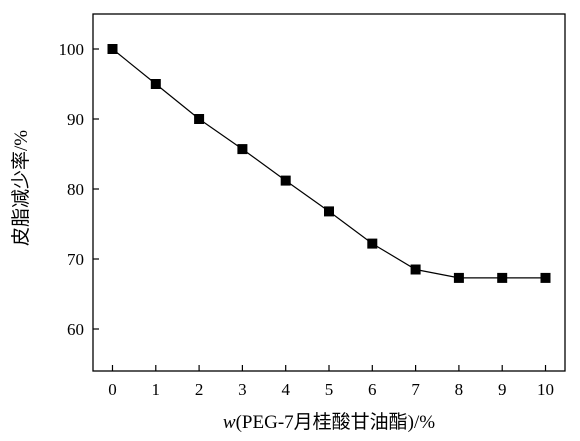 The height and width of the screenshot is (441, 580). Describe the element at coordinates (156, 389) in the screenshot. I see `x-tick-label: 1` at that location.